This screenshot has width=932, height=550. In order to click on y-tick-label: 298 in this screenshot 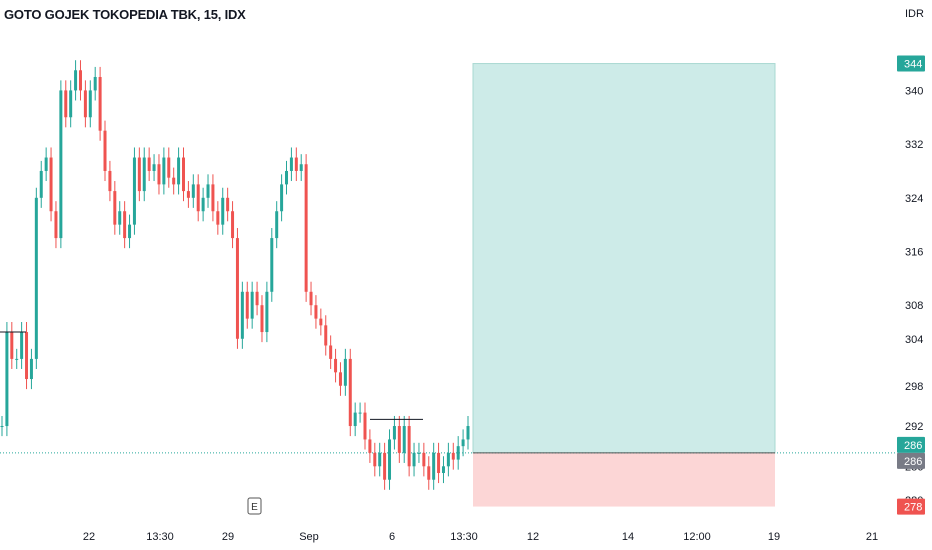, I will do `click(914, 387)`.